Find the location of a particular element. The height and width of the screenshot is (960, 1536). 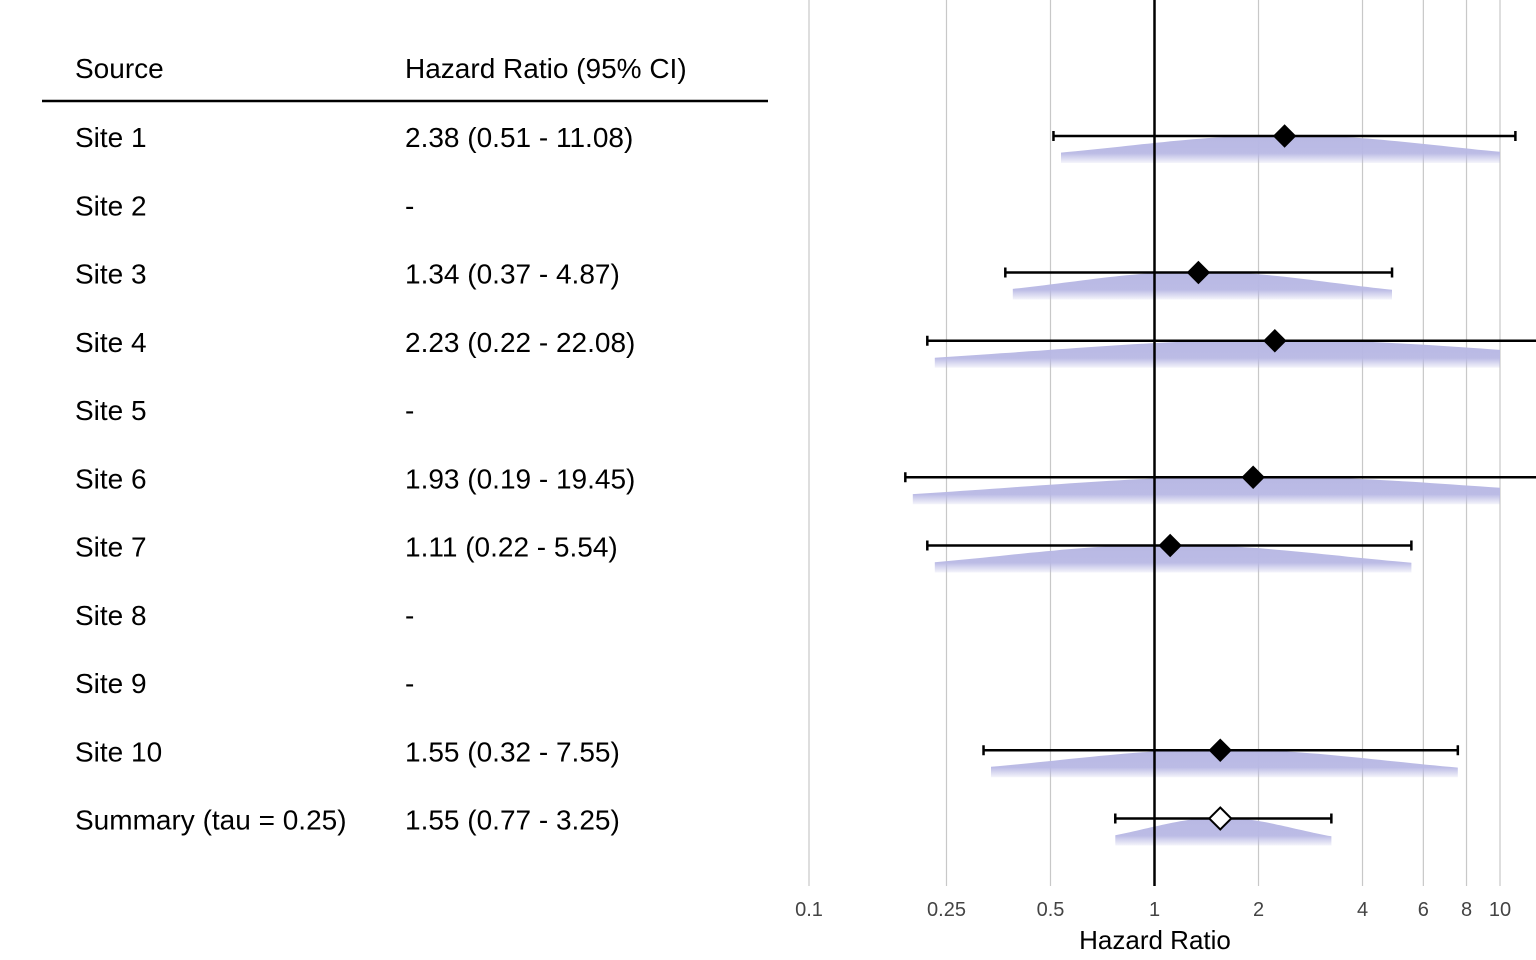

x-tick-label: 0.1 is located at coordinates (809, 910).